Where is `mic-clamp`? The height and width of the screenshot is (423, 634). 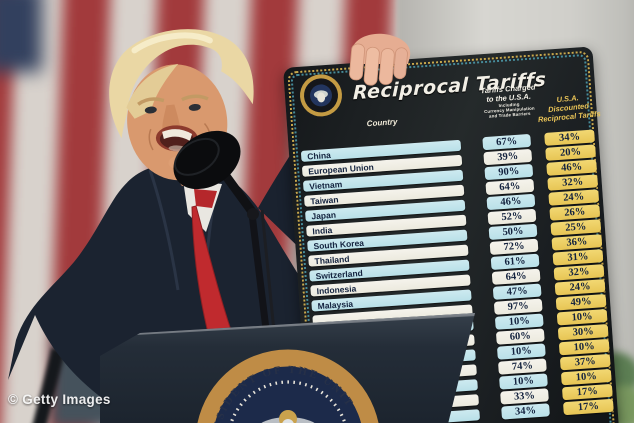
mic-clamp is located at coordinates (253, 214).